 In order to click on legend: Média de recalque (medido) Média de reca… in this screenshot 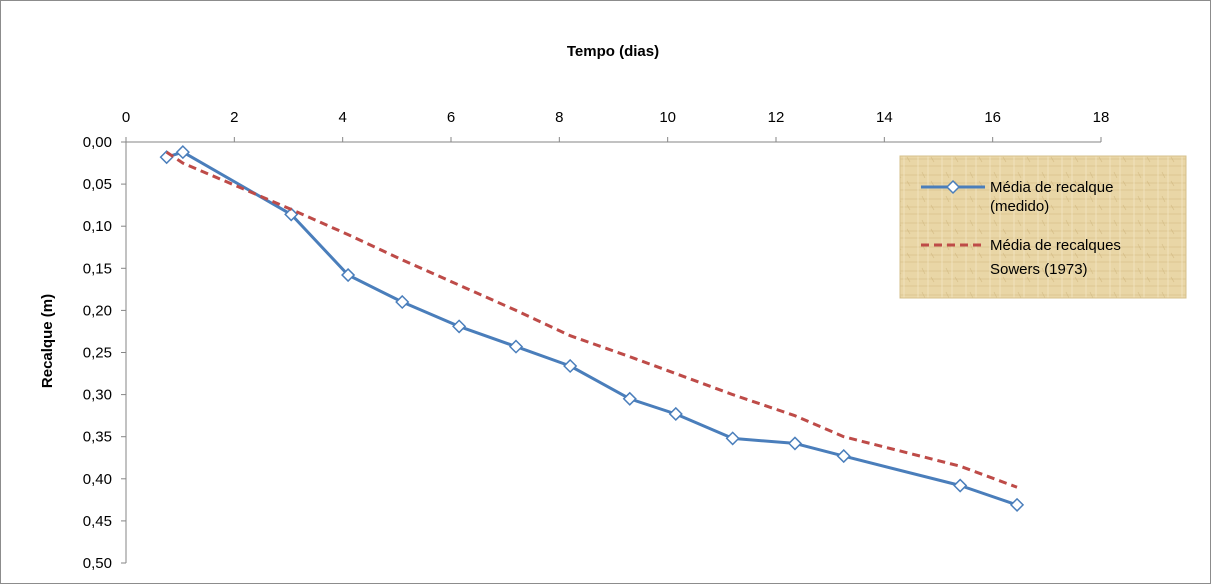, I will do `click(1043, 227)`.